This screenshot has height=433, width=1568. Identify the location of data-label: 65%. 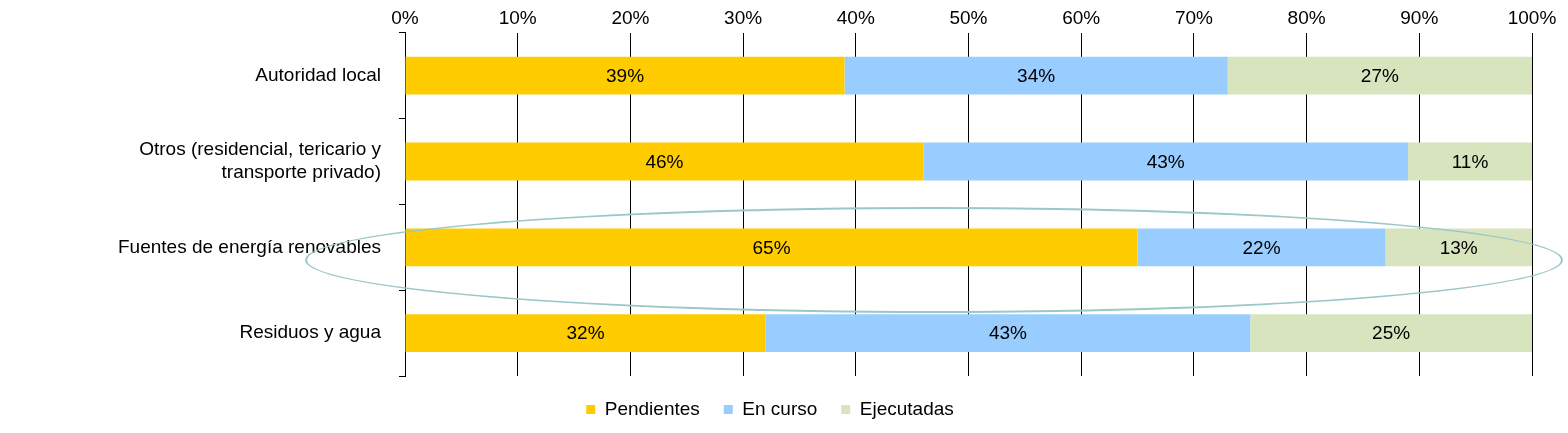
(771, 247).